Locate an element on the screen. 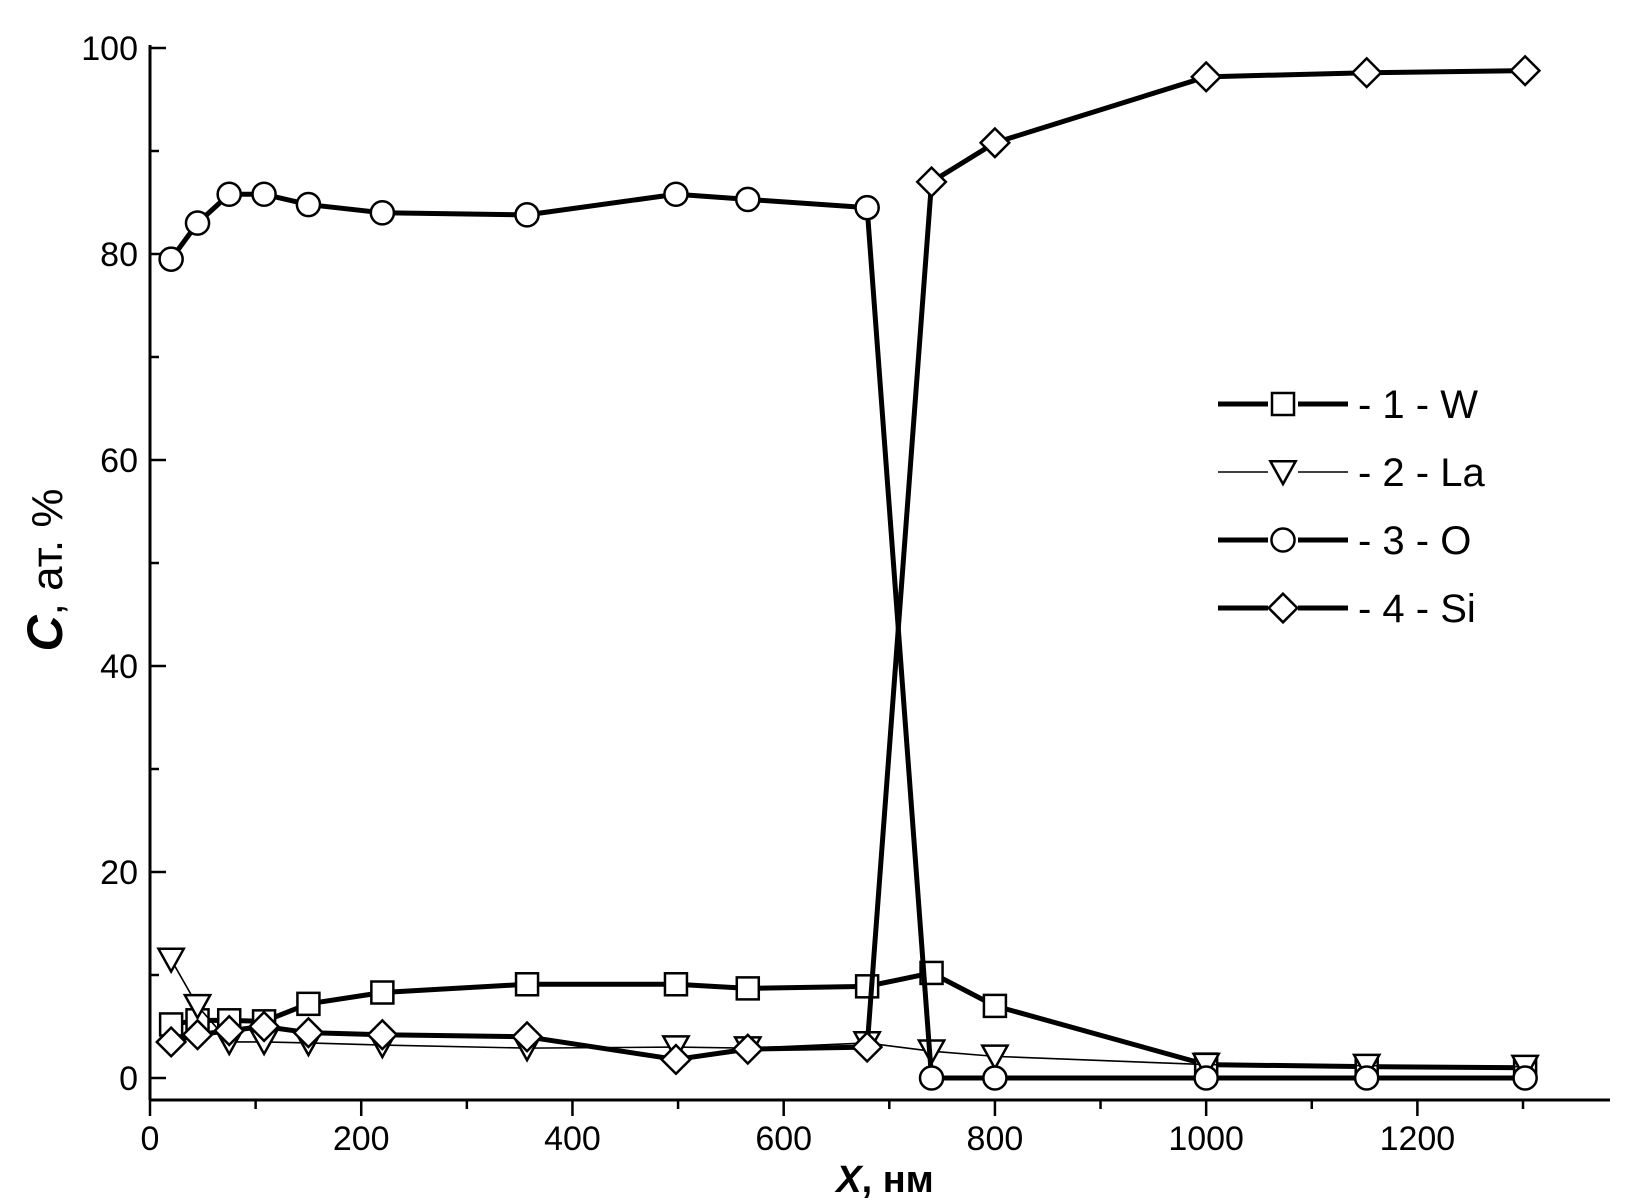 The image size is (1645, 1200). legend-label: - 4 - Si is located at coordinates (1417, 609).